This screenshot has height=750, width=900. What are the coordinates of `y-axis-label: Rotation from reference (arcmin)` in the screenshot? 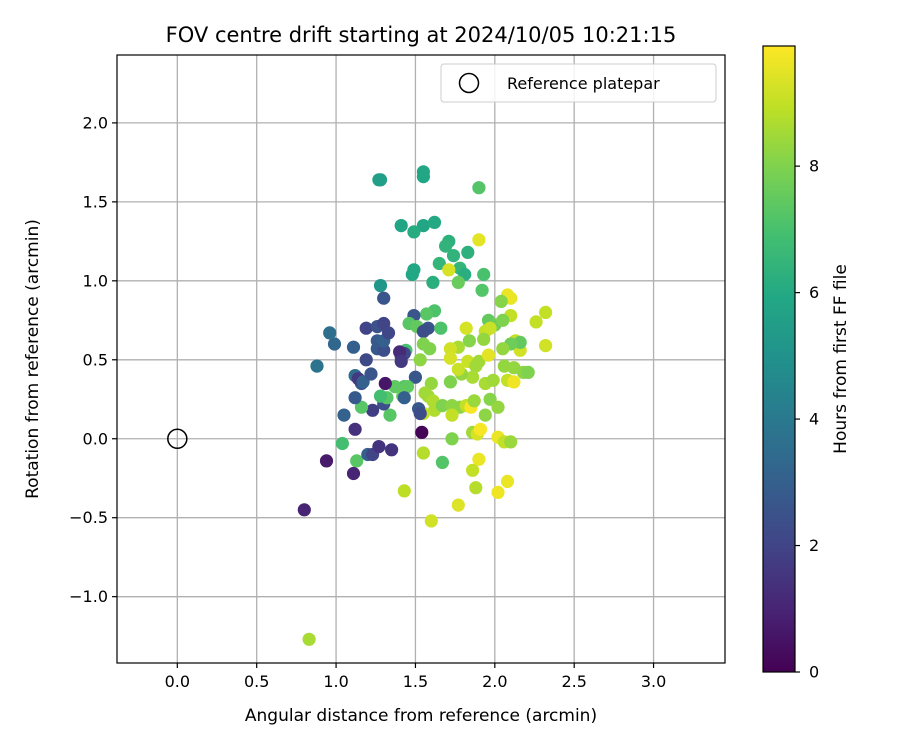 It's located at (33, 359).